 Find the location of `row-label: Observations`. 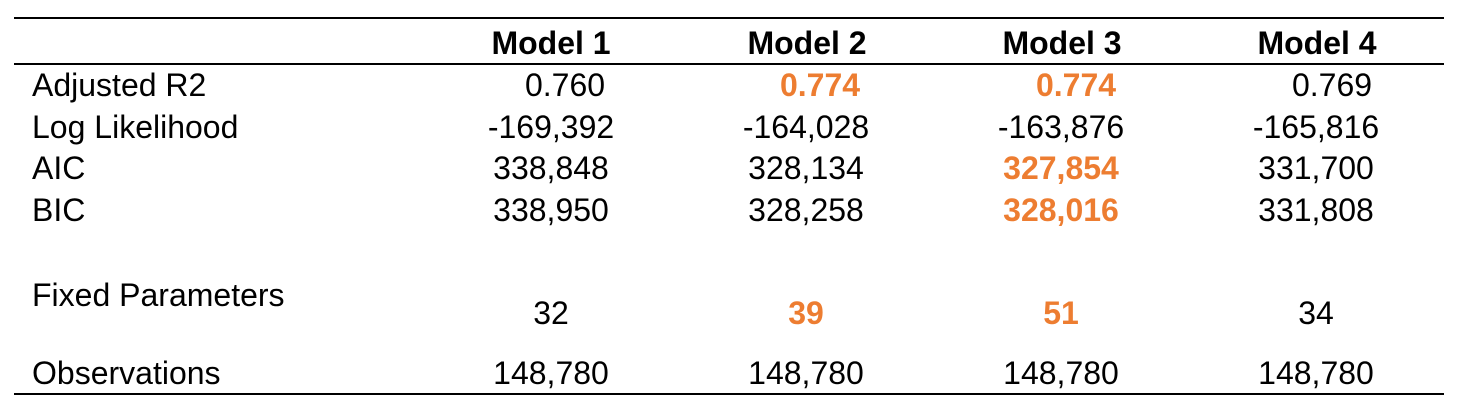

row-label: Observations is located at coordinates (126, 373).